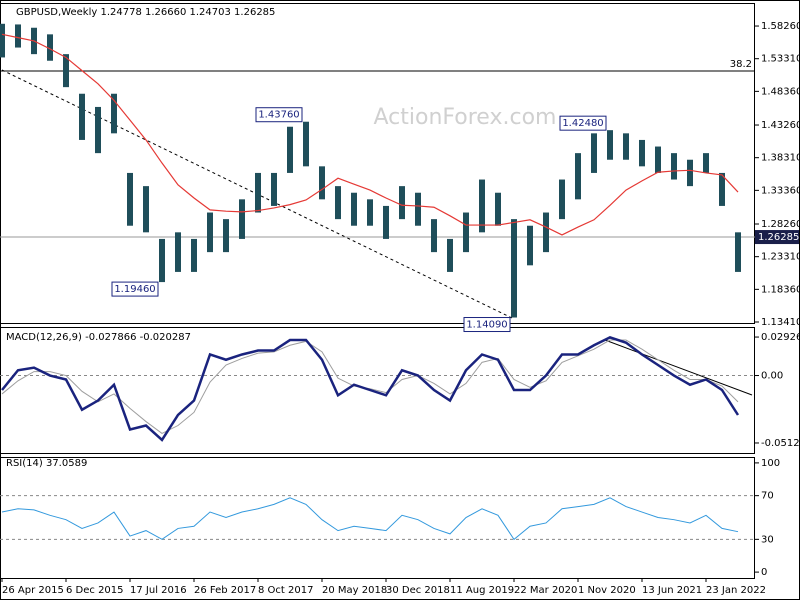 The height and width of the screenshot is (600, 800). What do you see at coordinates (767, 539) in the screenshot?
I see `y-tick-label: 30` at bounding box center [767, 539].